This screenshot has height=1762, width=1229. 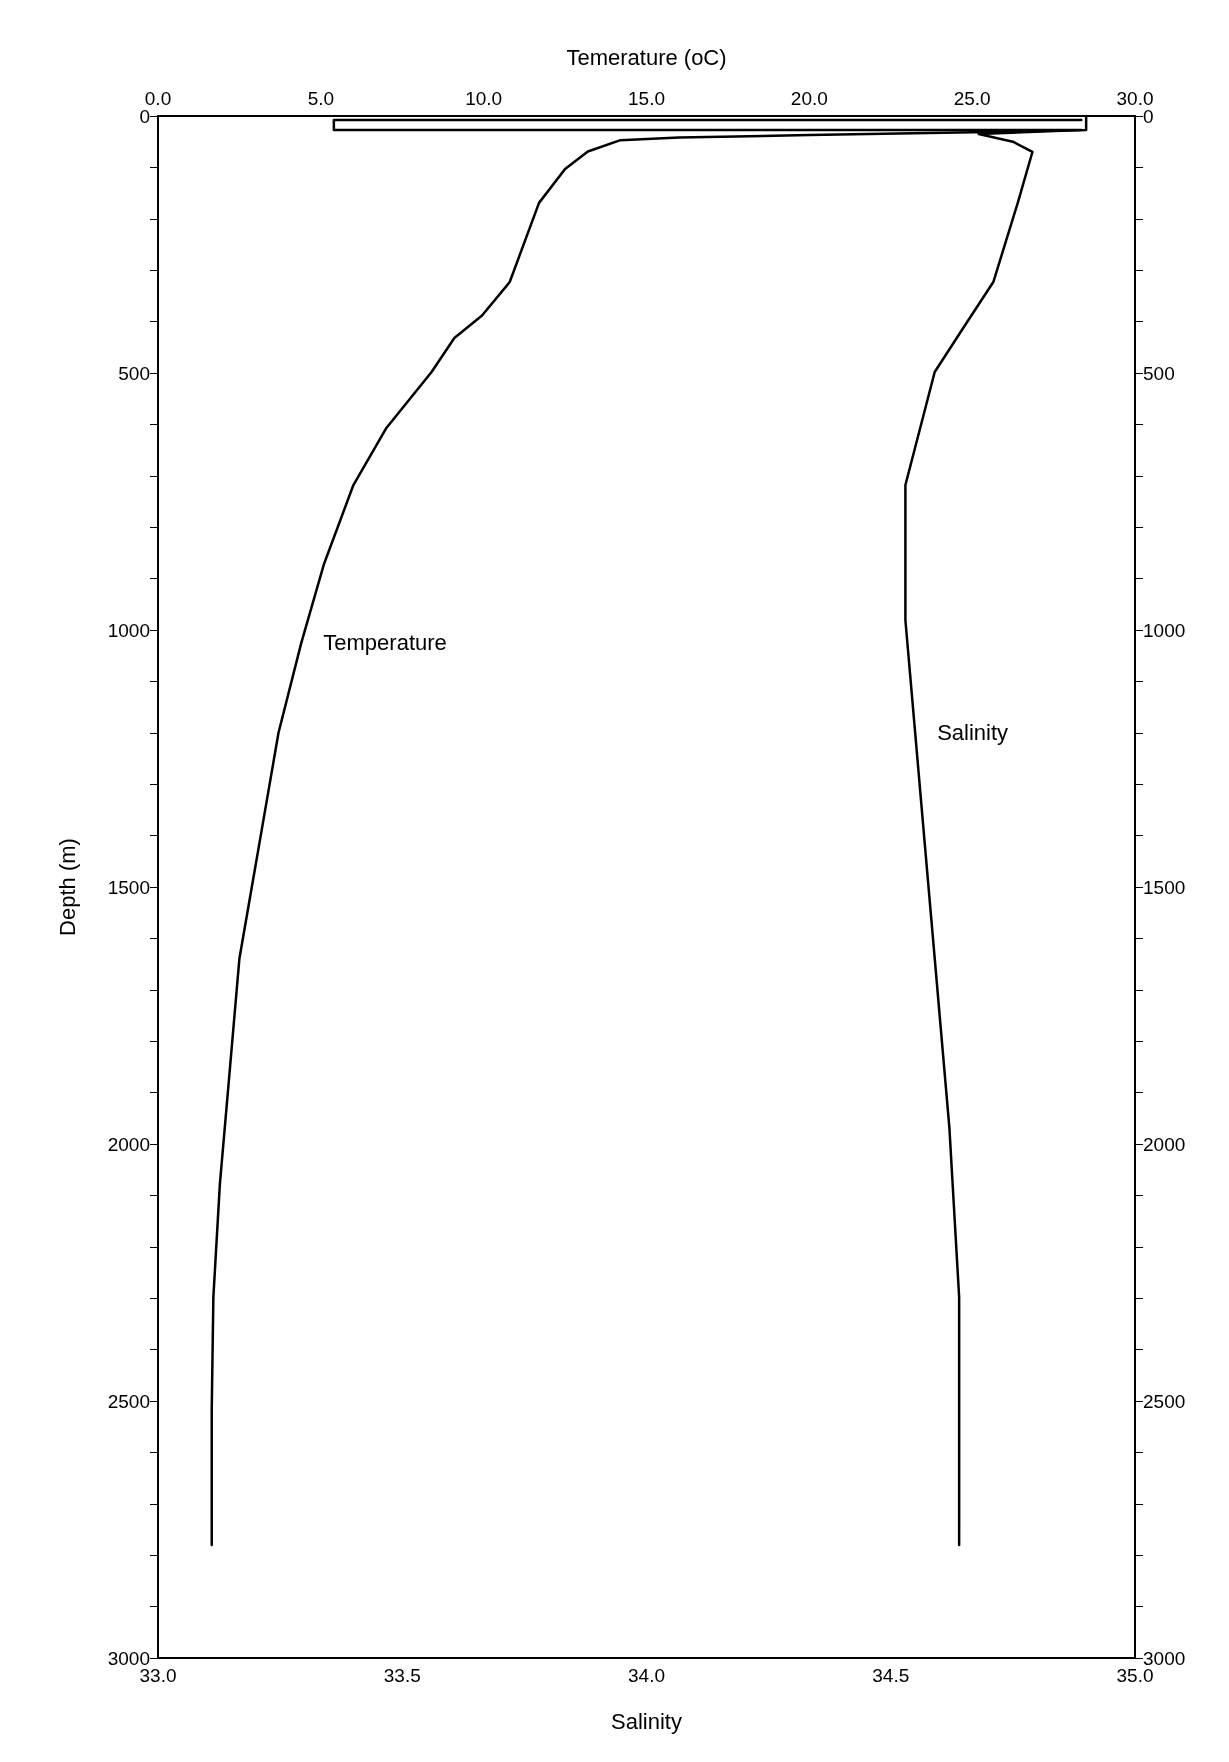 What do you see at coordinates (646, 1675) in the screenshot?
I see `x-tick-label: 34.0` at bounding box center [646, 1675].